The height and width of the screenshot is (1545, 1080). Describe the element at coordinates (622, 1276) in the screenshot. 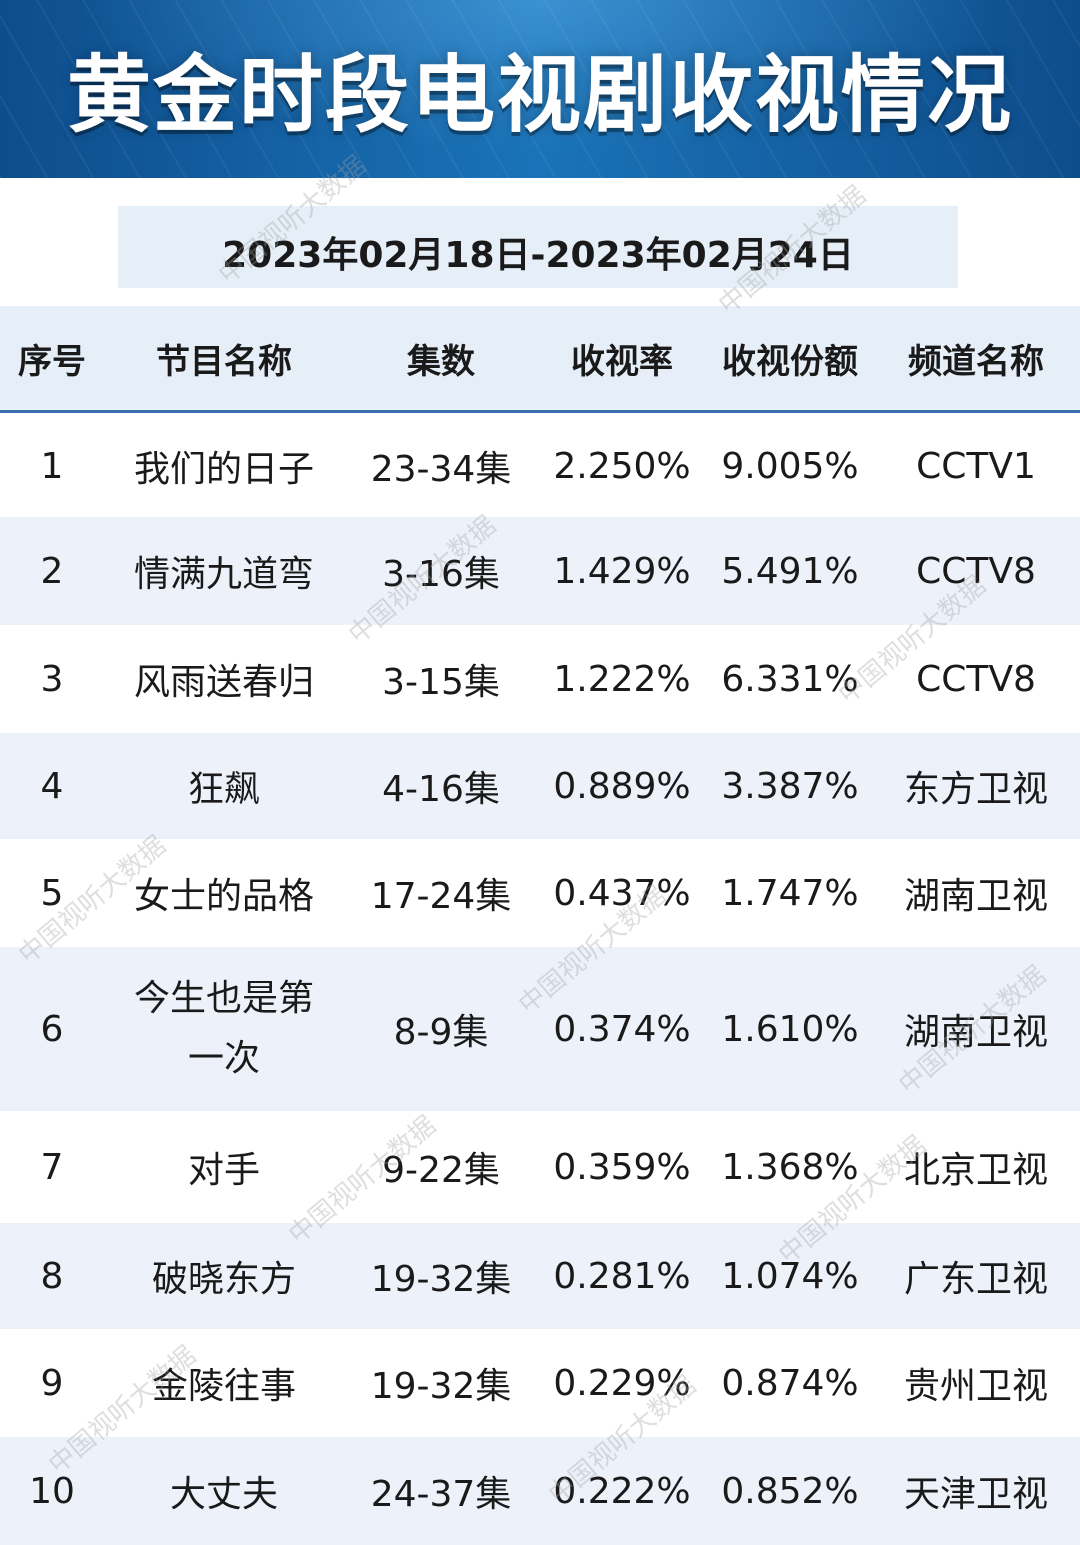

I see `row-rating: 0.281%` at that location.